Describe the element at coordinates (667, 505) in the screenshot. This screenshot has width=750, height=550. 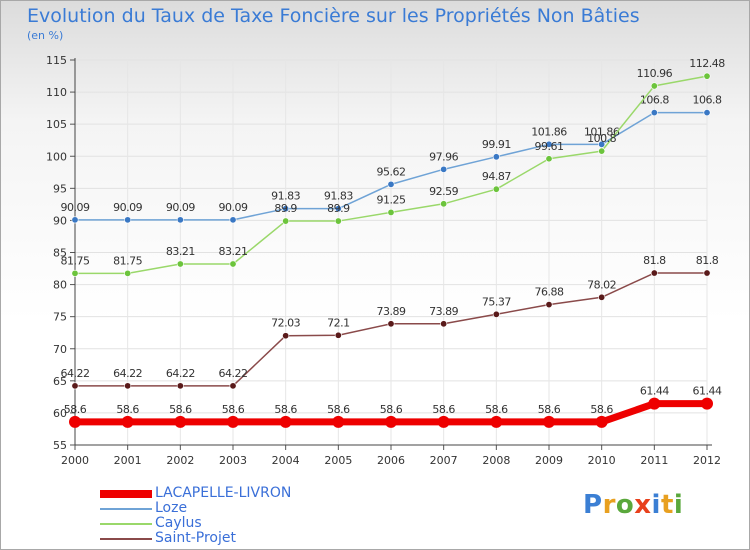
I see `logo-letter: t` at that location.